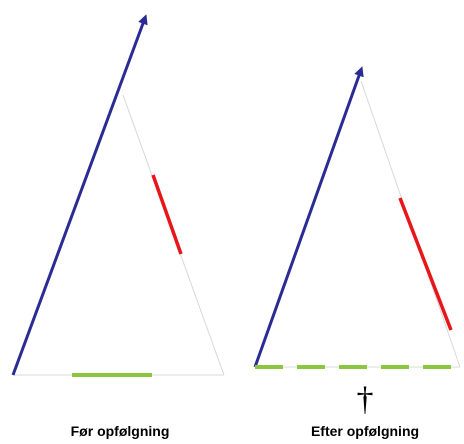 The height and width of the screenshot is (444, 464). I want to click on caption-after: Efter opfølgning, so click(365, 431).